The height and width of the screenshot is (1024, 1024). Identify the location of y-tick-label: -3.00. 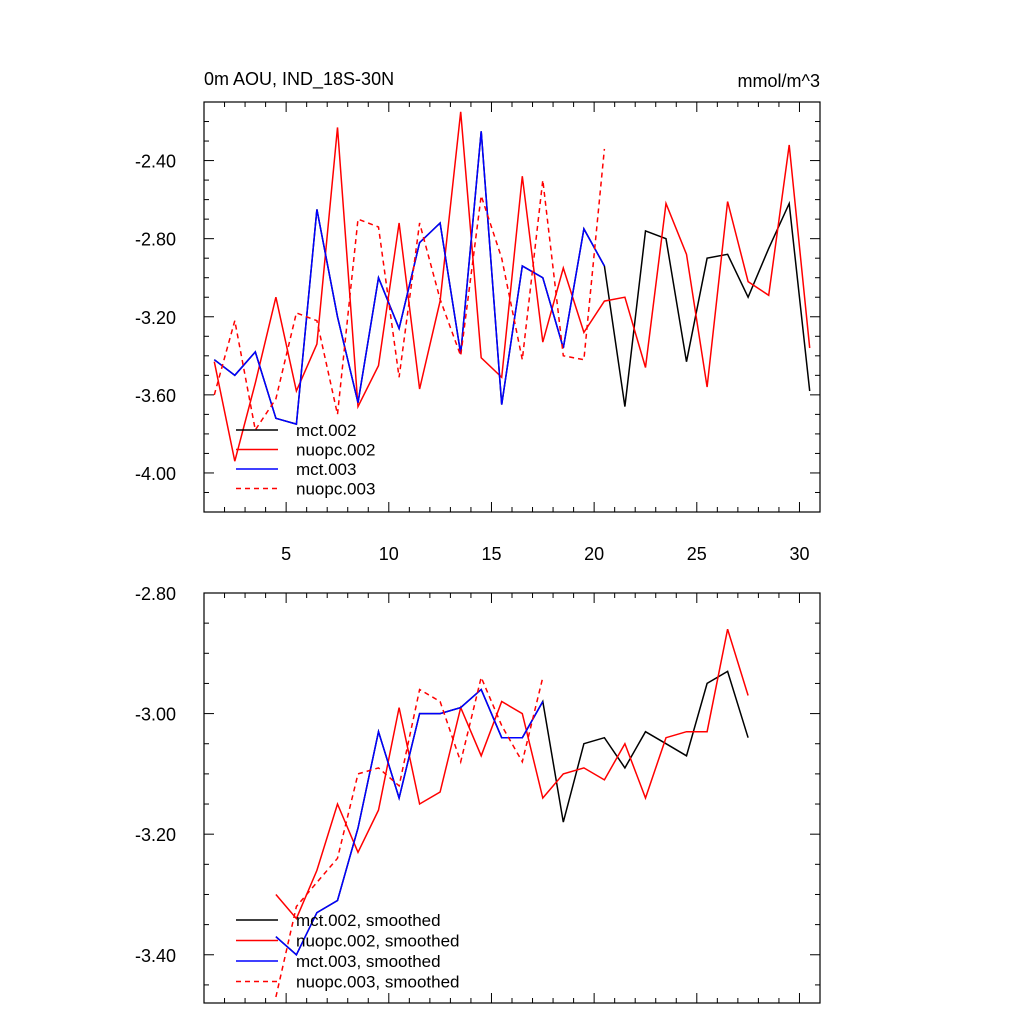
(155, 715).